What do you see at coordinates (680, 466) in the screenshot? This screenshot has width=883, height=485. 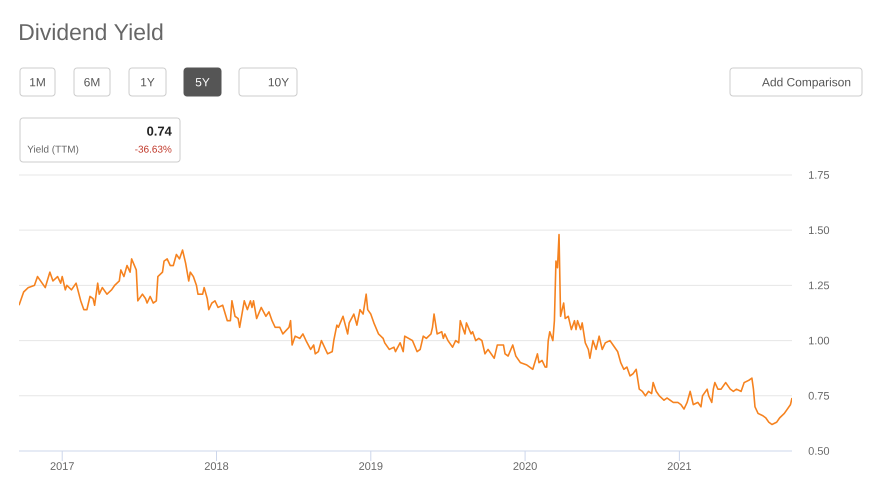 I see `x-tick-label: 2021` at bounding box center [680, 466].